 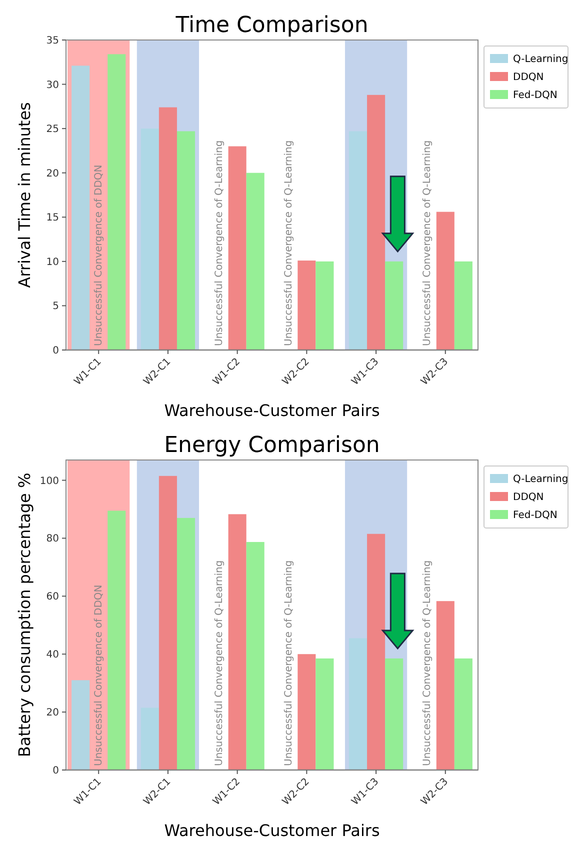 I want to click on y-axis-title: Battery consumption percentage %, so click(x=24, y=615).